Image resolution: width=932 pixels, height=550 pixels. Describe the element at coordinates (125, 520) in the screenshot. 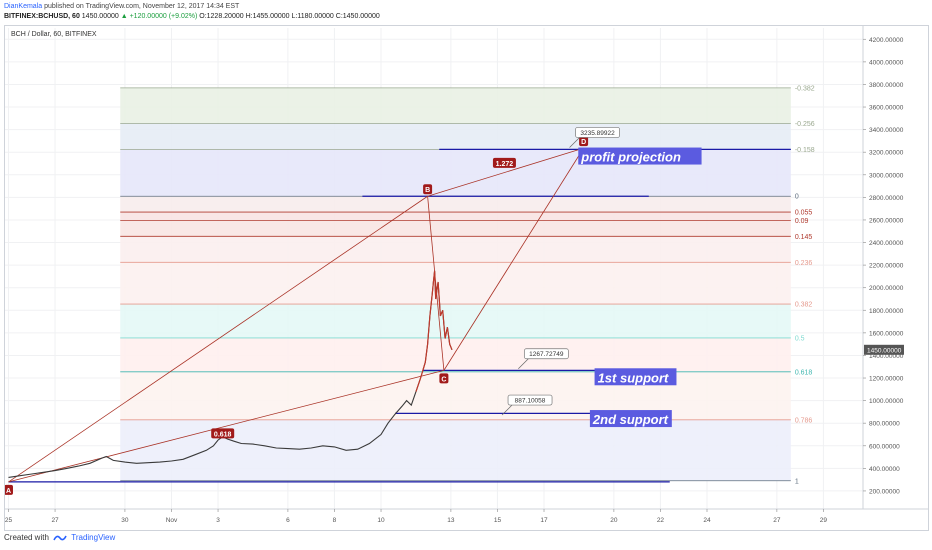

I see `time-axis-tick-label: 30` at that location.